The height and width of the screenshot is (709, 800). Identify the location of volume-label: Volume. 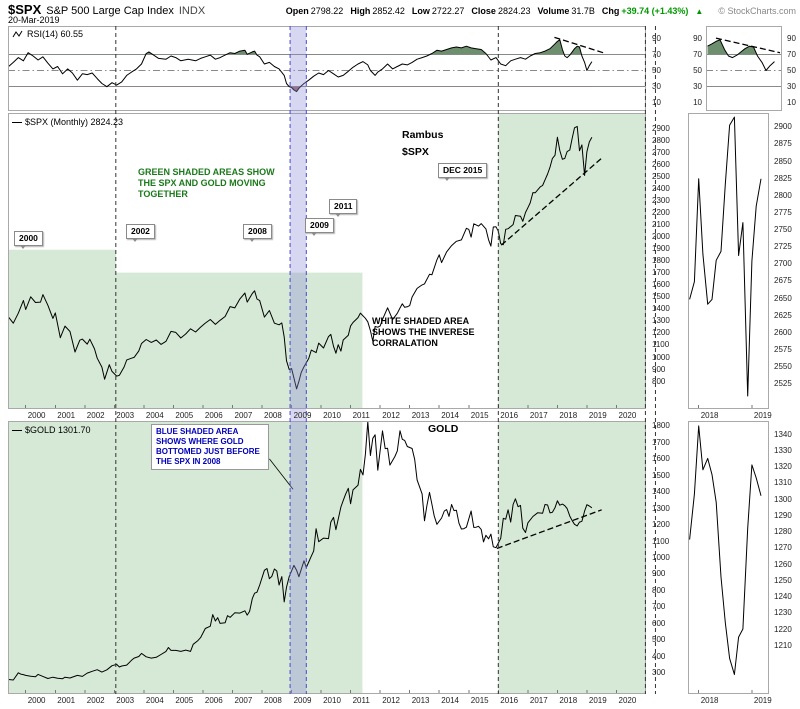
(553, 11).